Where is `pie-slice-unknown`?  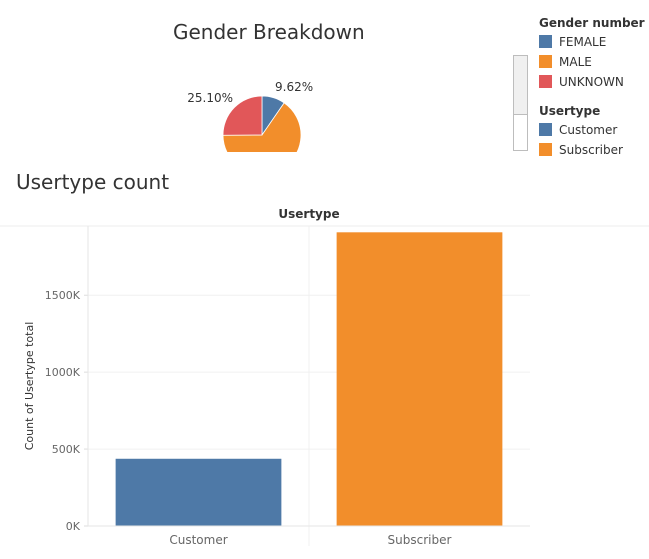
pie-slice-unknown is located at coordinates (242, 115).